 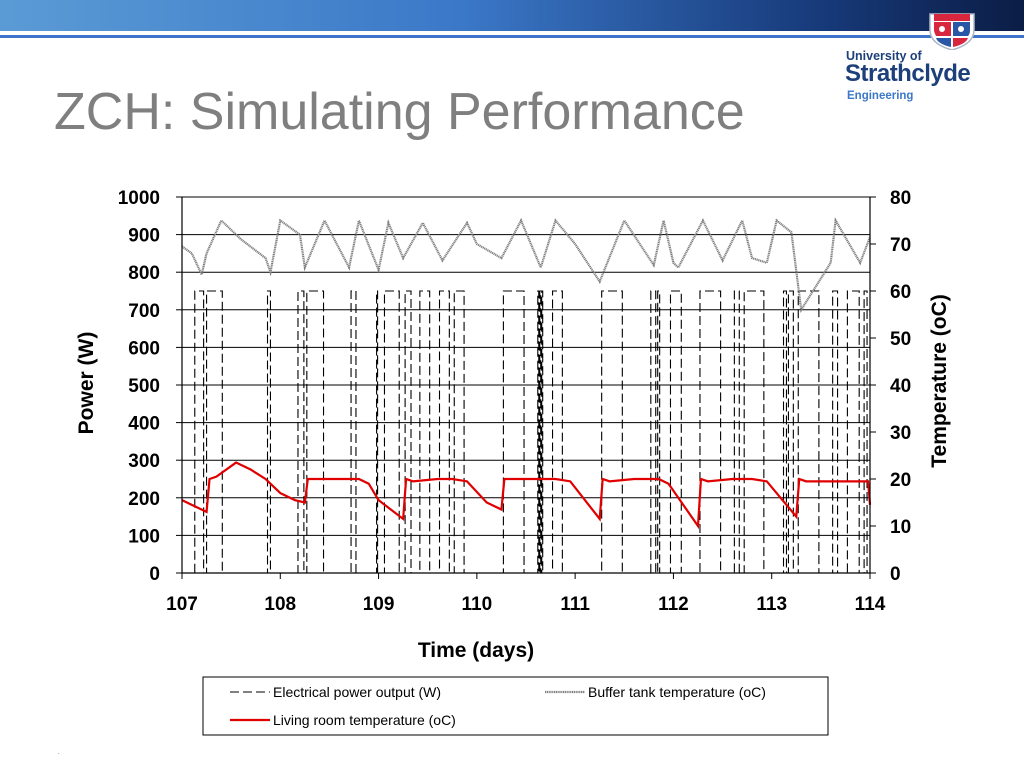 What do you see at coordinates (476, 650) in the screenshot?
I see `x-axis-label: Time (days)` at bounding box center [476, 650].